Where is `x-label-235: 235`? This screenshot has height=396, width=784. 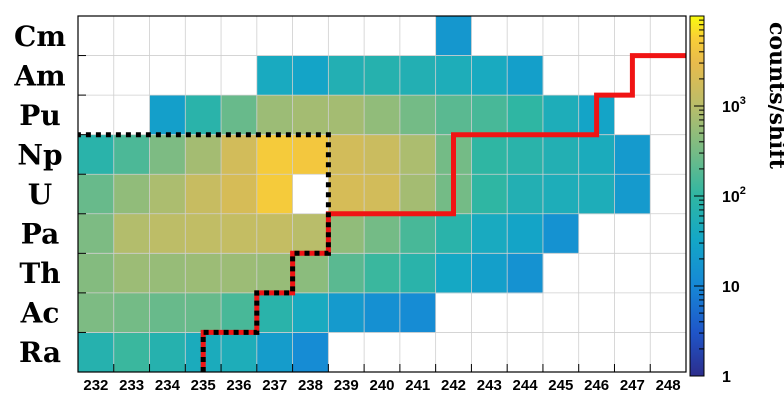
x-label-235: 235 is located at coordinates (203, 385).